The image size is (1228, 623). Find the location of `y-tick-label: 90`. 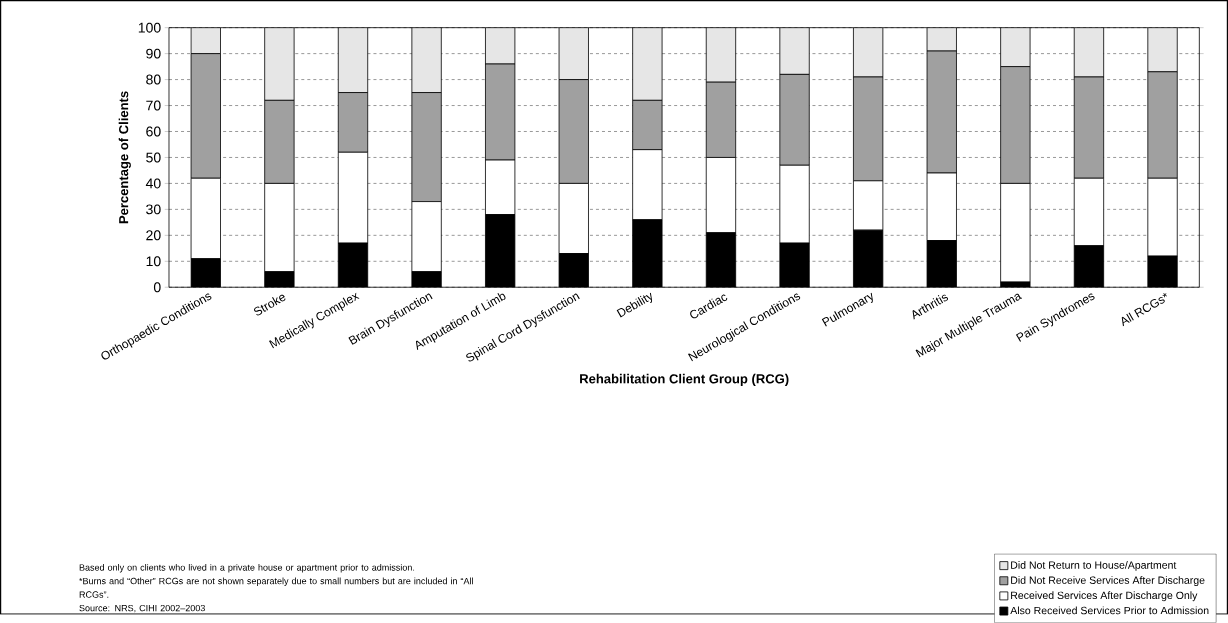

y-tick-label: 90 is located at coordinates (153, 53).